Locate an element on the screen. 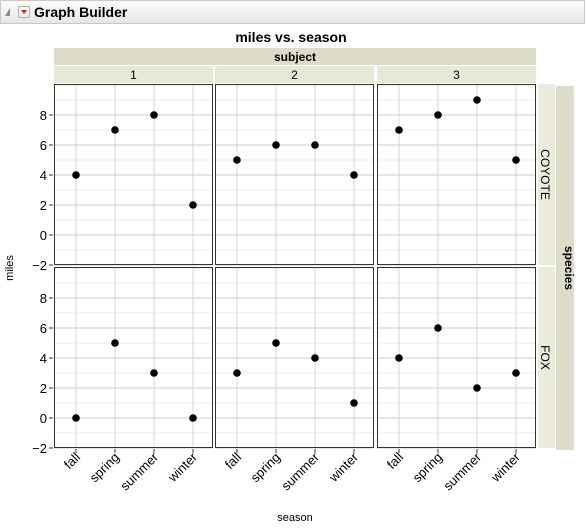  red-triangle-menu-icon is located at coordinates (24, 12).